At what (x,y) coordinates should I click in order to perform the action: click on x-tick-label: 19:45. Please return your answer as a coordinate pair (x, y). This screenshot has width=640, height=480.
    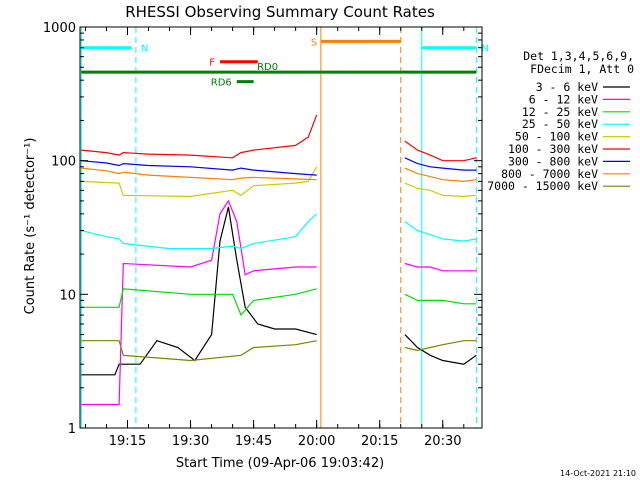
    Looking at the image, I should click on (253, 441).